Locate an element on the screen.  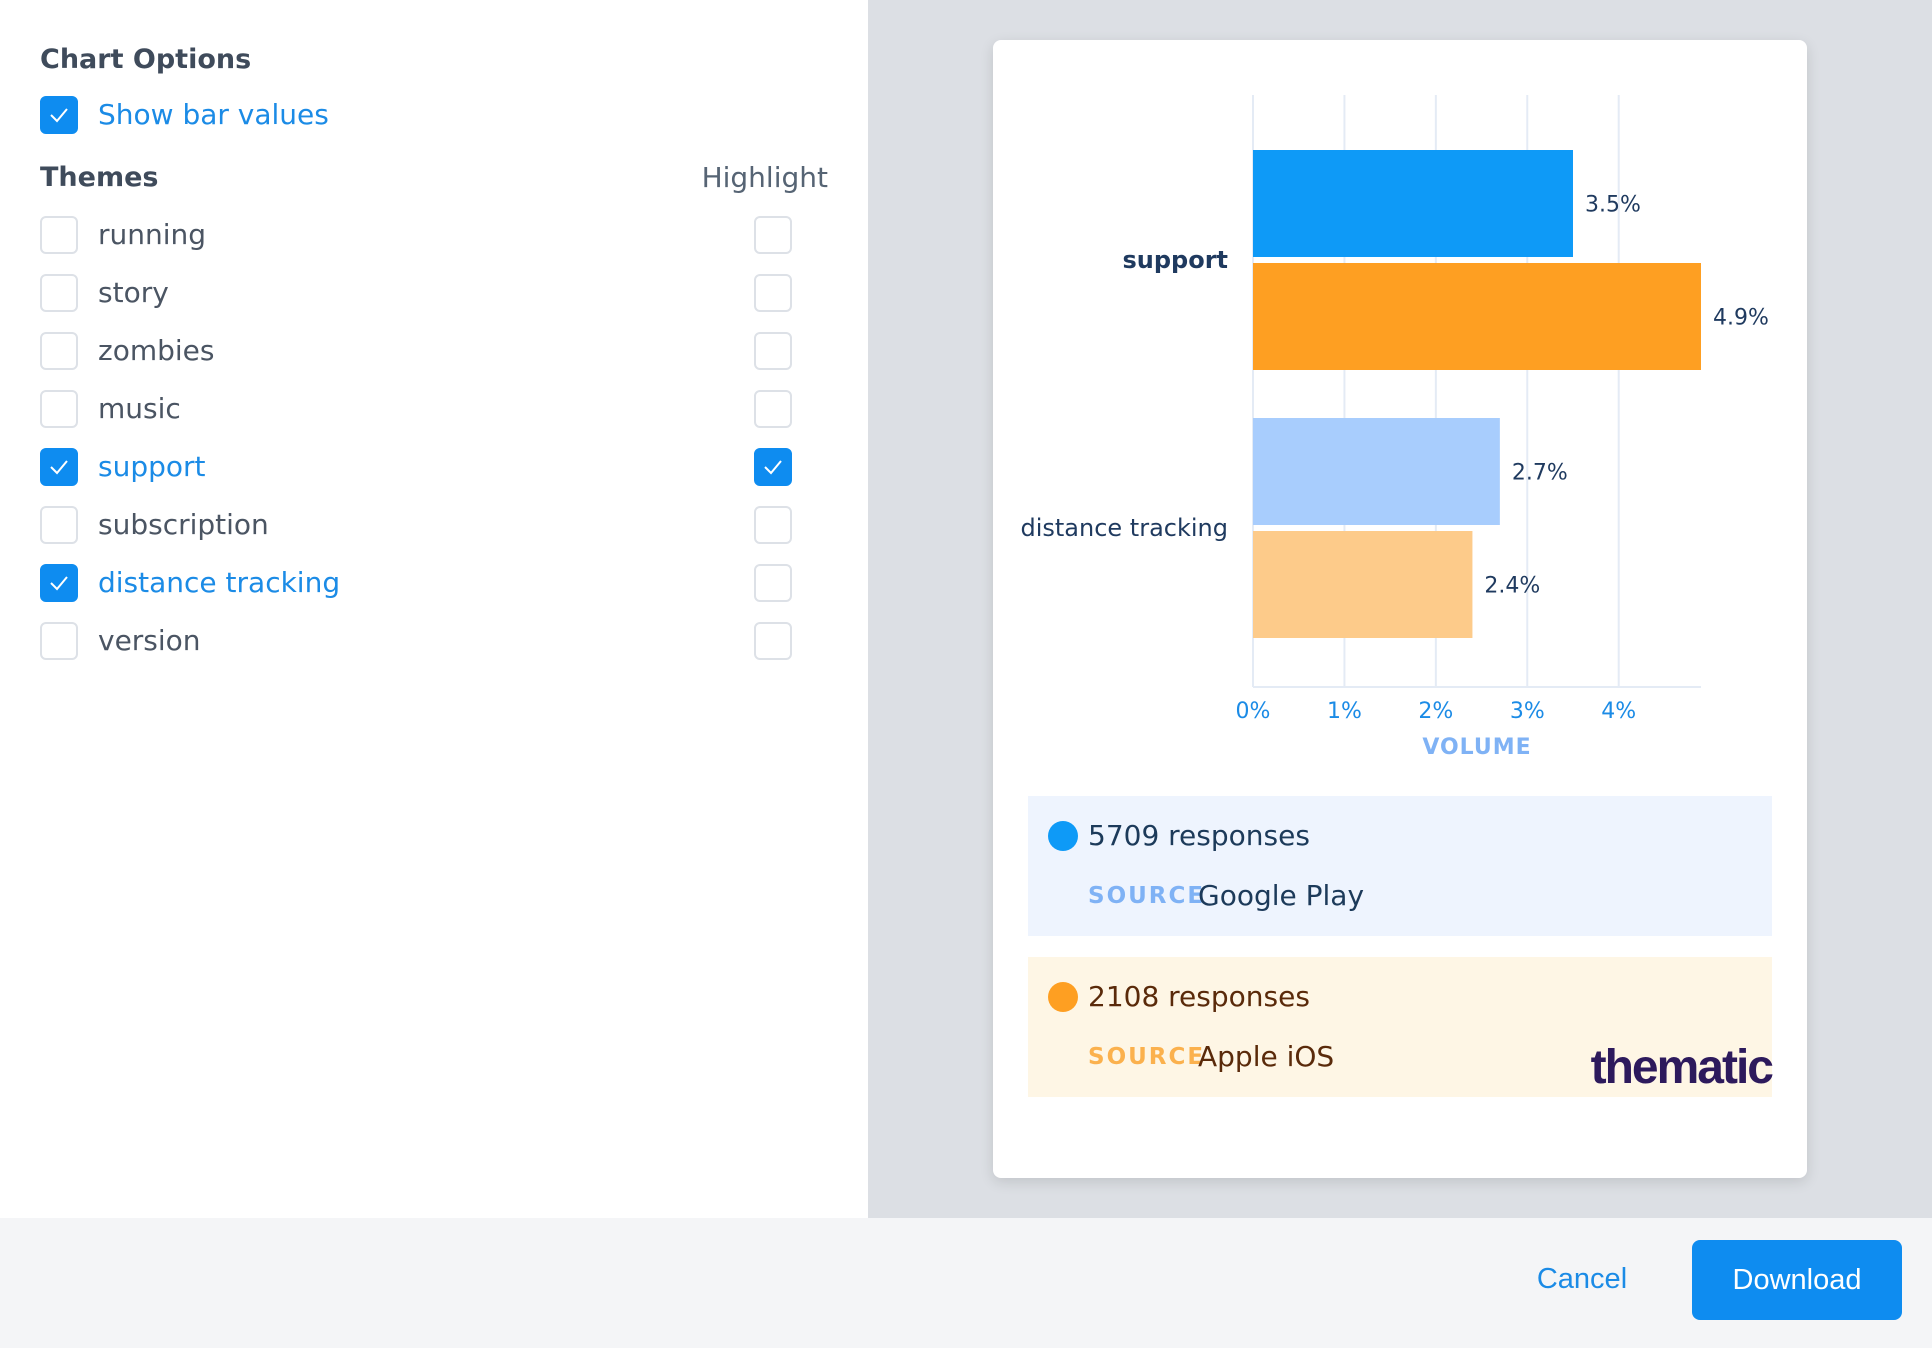
x-tick-label: 4% is located at coordinates (1618, 711).